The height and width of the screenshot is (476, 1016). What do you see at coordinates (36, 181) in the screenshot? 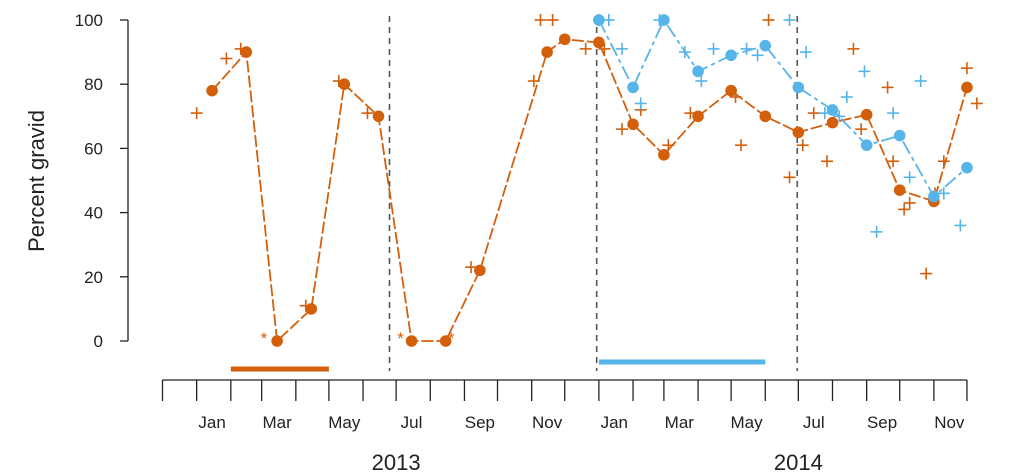
I see `y-axis-title: Percent gravid` at bounding box center [36, 181].